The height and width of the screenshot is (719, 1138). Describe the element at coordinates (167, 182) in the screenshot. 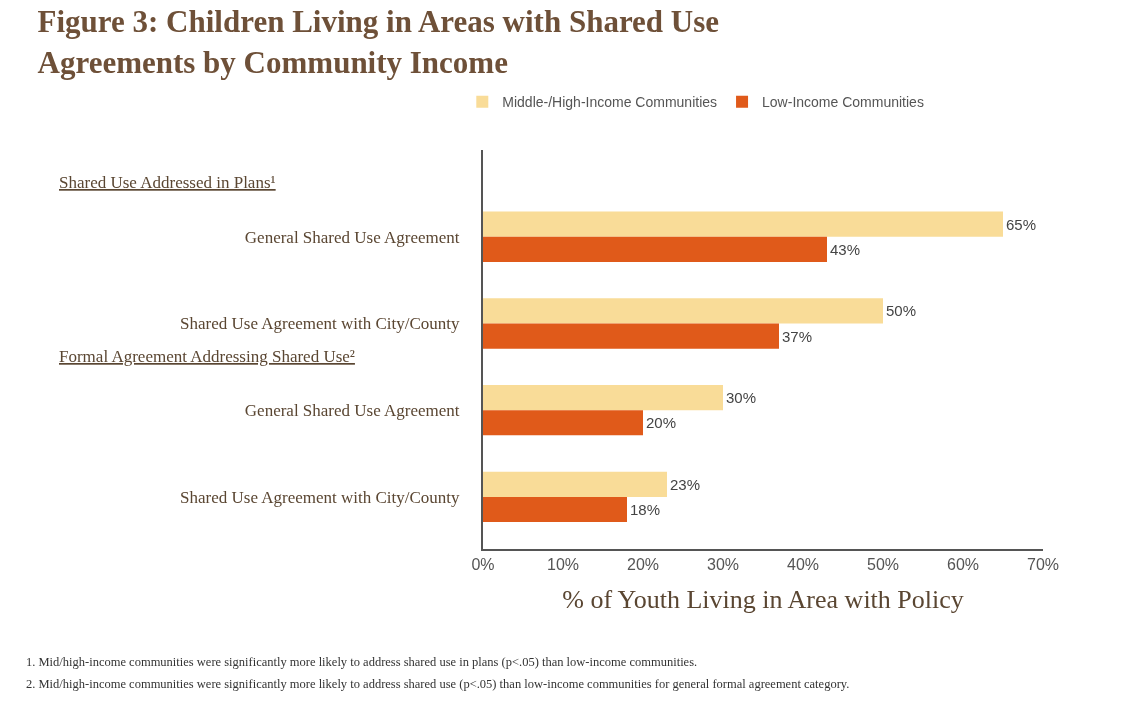

I see `text: Shared Use Addressed in Plans¹` at that location.